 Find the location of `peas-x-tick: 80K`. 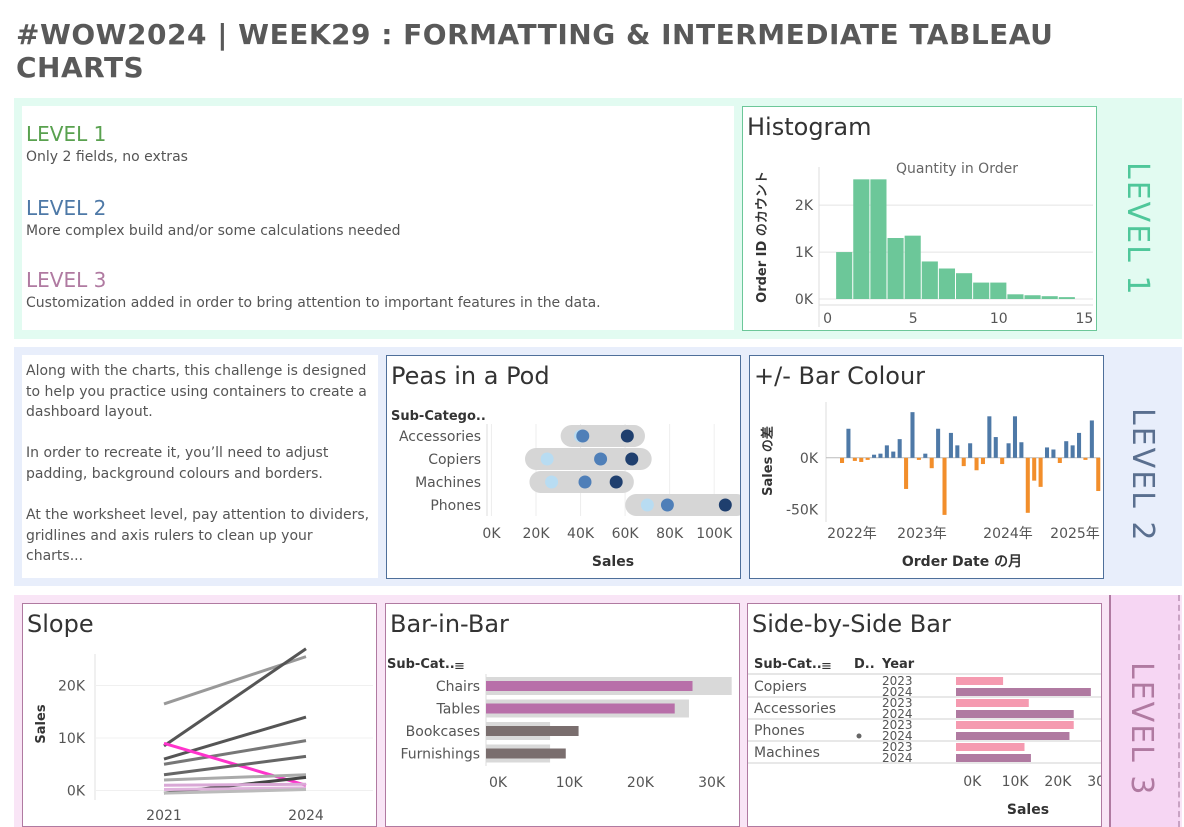

peas-x-tick: 80K is located at coordinates (670, 534).